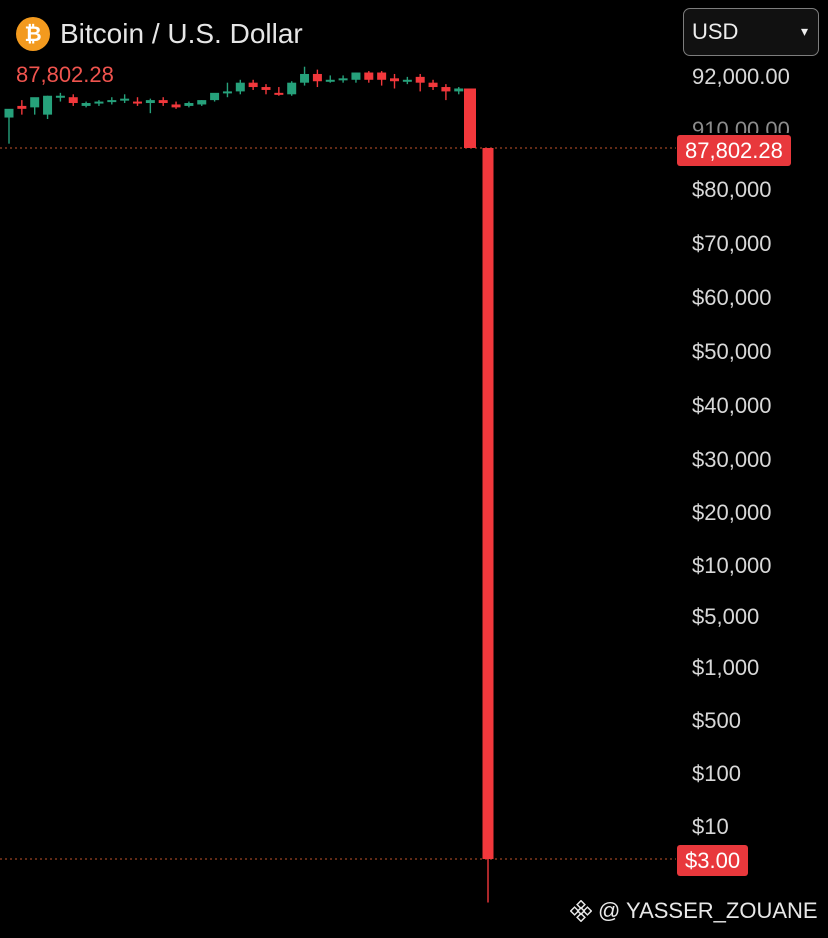 The height and width of the screenshot is (938, 828). What do you see at coordinates (708, 910) in the screenshot?
I see `watermark-text: @ YASSER_ZOUANE` at bounding box center [708, 910].